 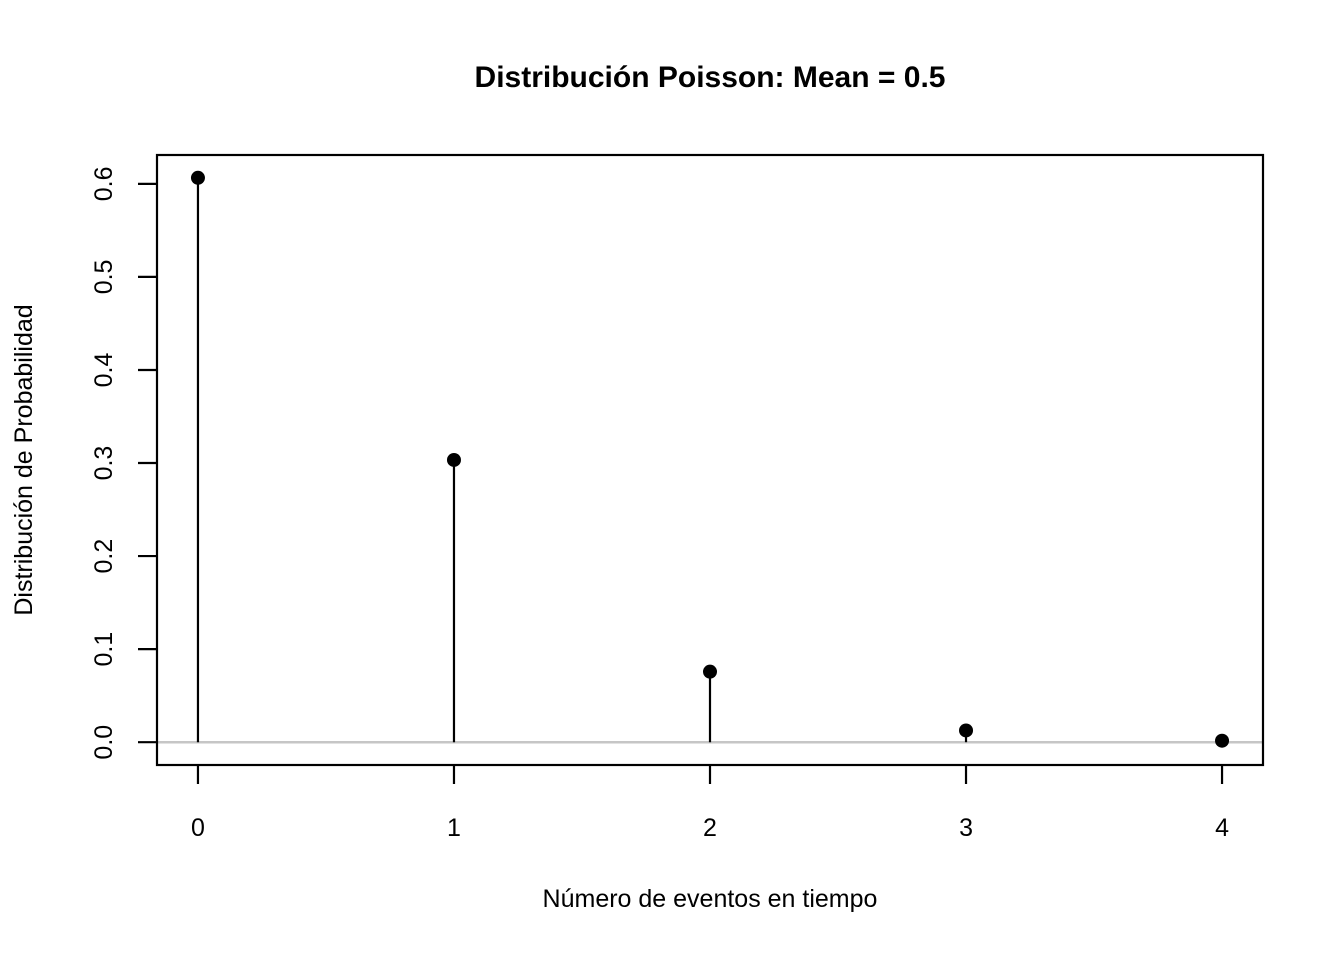 I want to click on x-axis: 0 1 2 3 4, so click(x=710, y=803).